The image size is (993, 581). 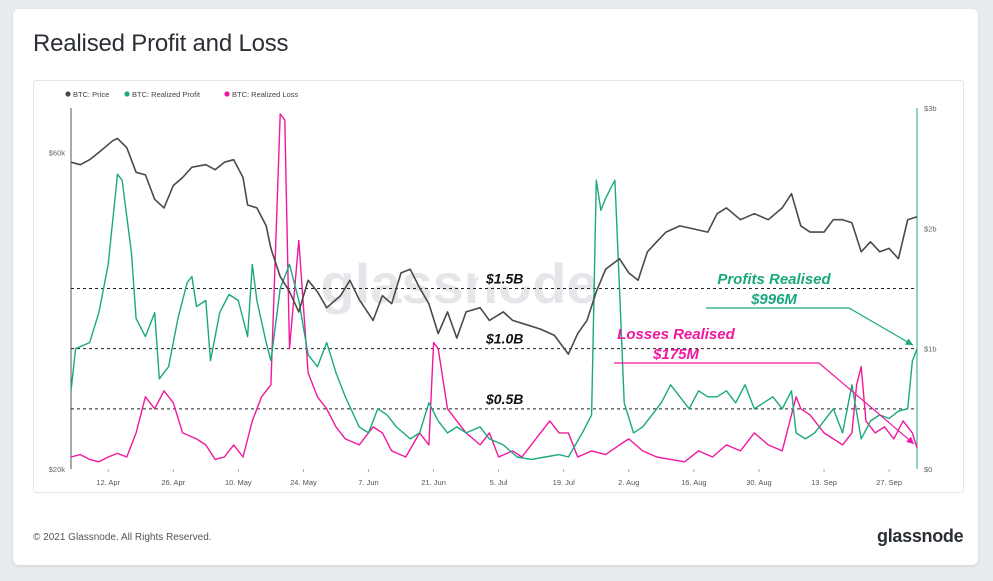 I want to click on x-tick-label-6: 5. Jul, so click(x=499, y=482).